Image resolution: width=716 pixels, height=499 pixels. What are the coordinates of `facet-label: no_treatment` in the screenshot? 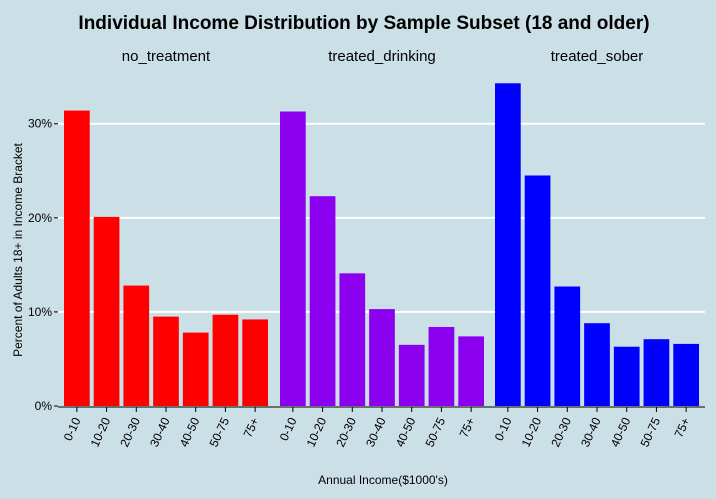 It's located at (166, 56).